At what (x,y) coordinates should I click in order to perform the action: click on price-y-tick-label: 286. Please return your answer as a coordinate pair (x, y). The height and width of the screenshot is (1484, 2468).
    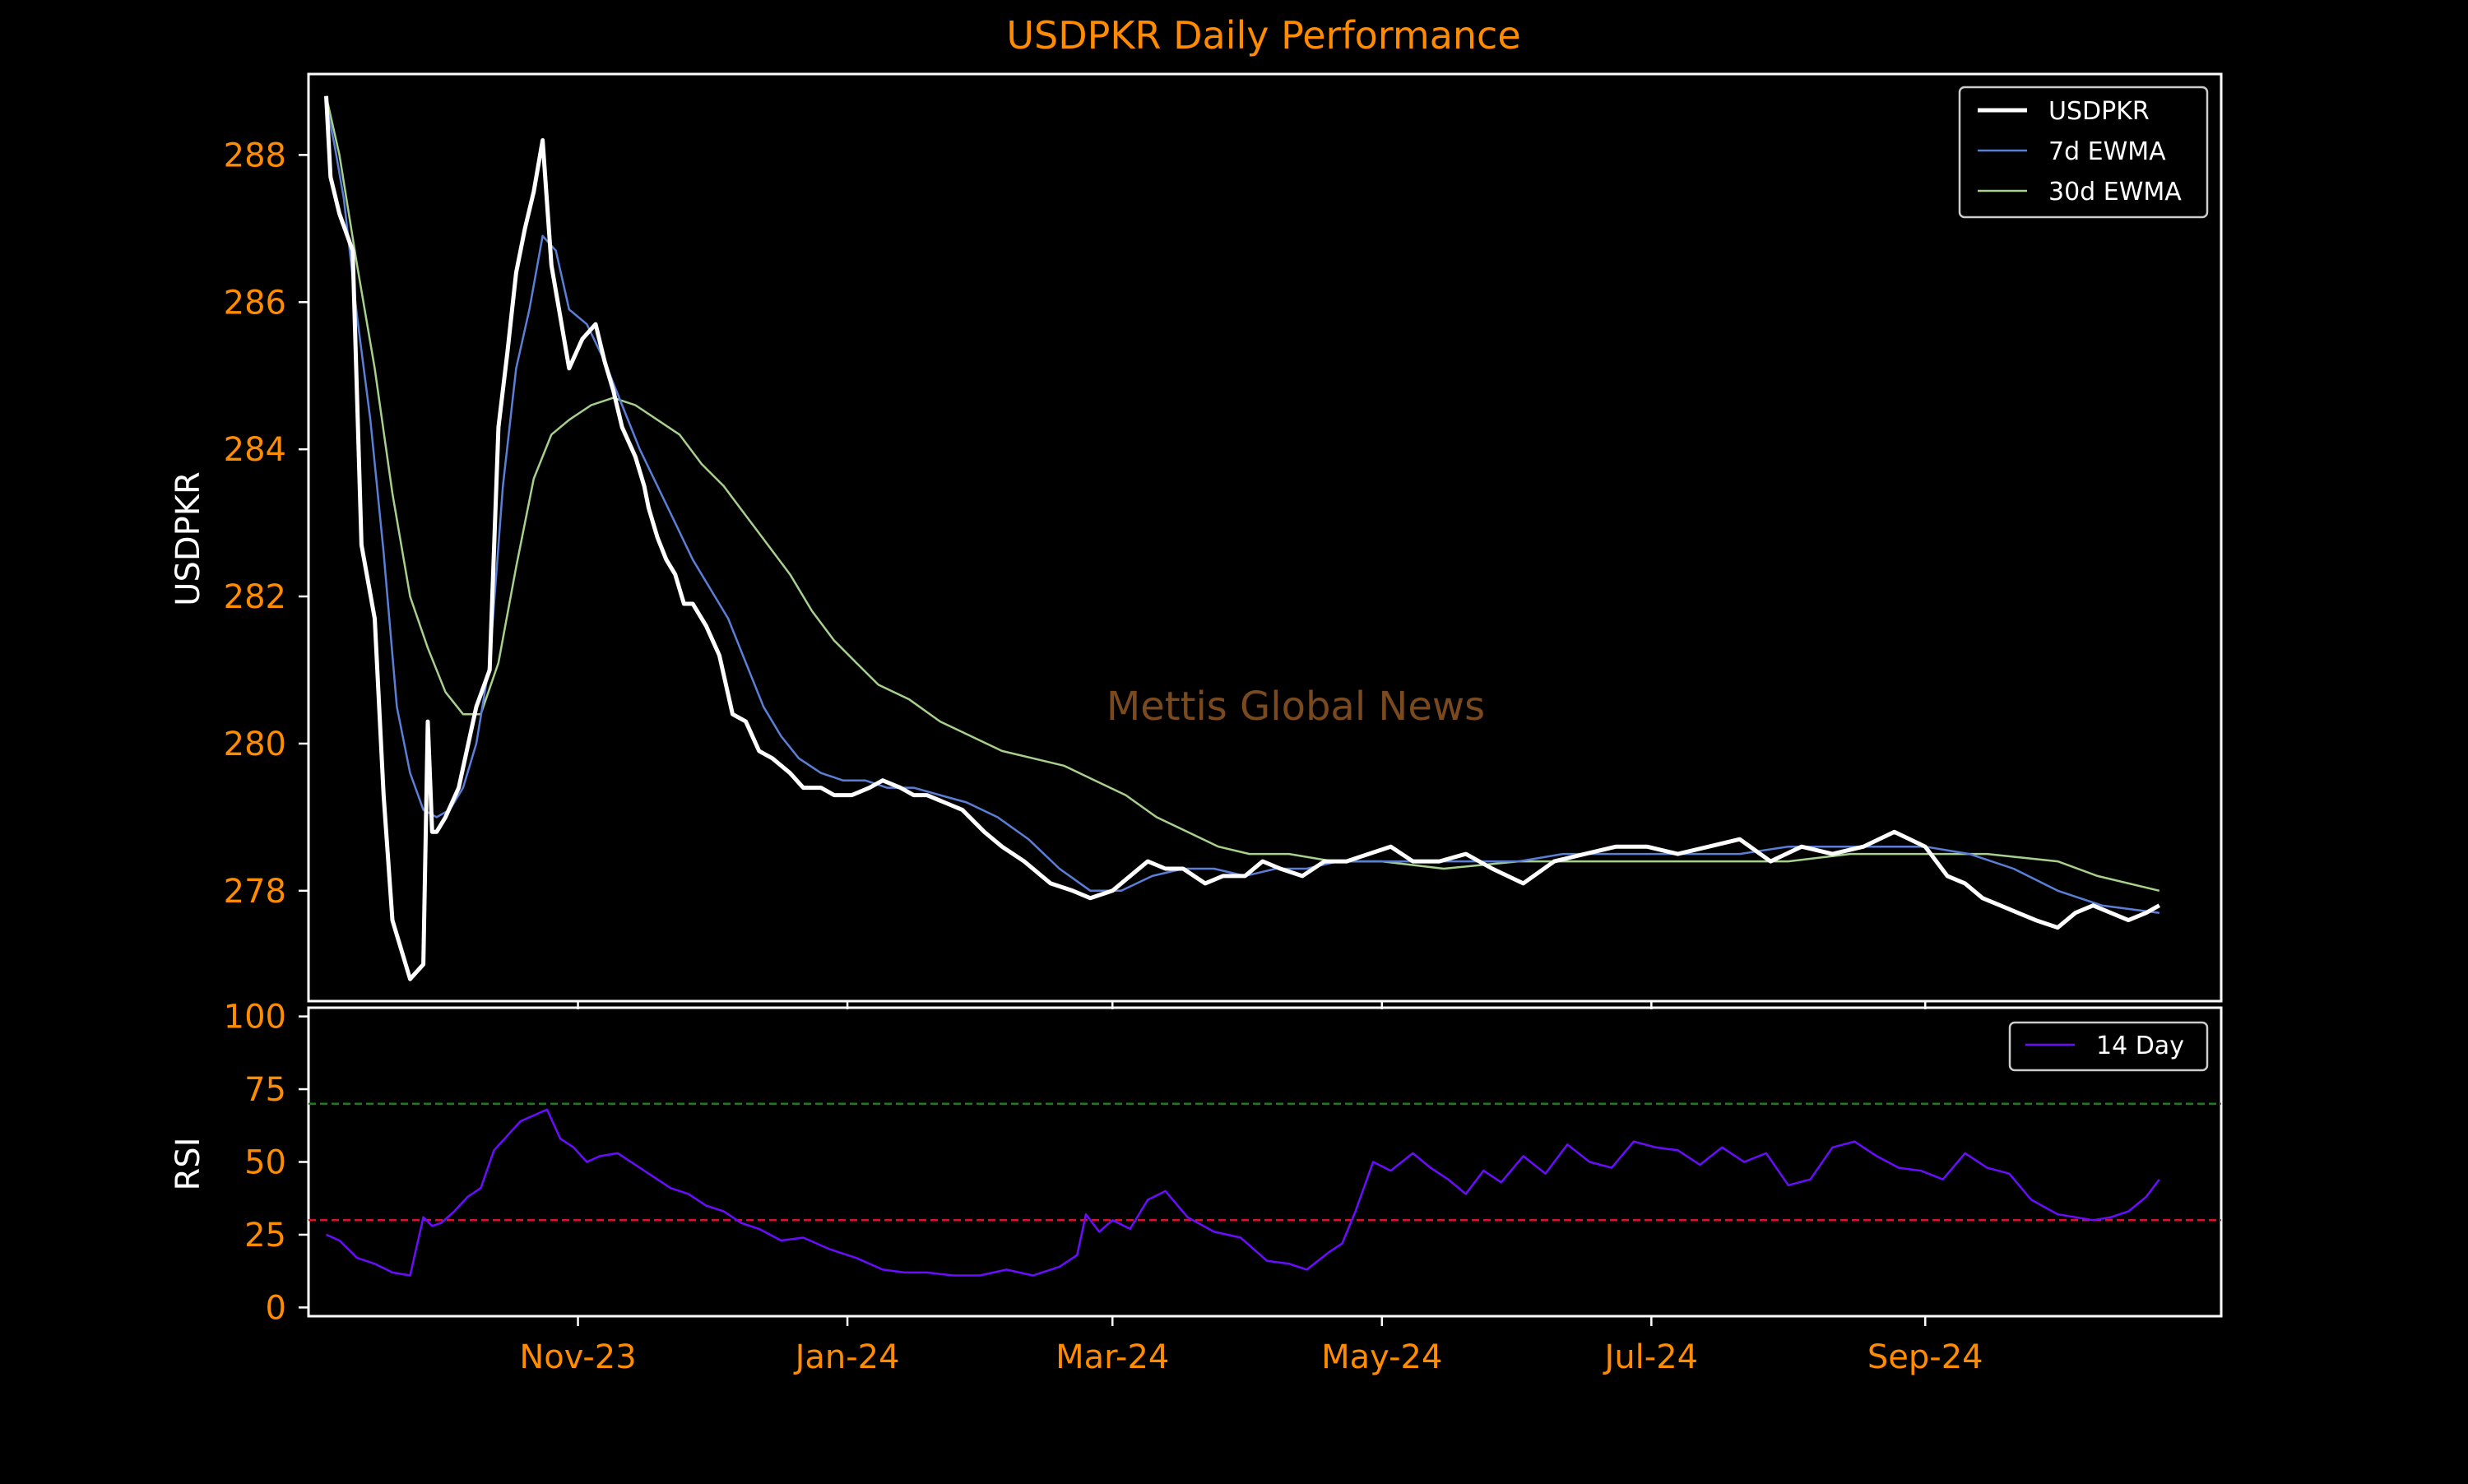
    Looking at the image, I should click on (255, 303).